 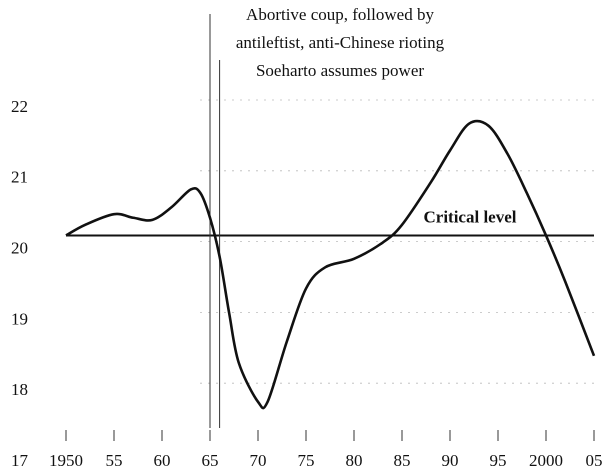 I want to click on x-tick-label: 60, so click(x=162, y=460).